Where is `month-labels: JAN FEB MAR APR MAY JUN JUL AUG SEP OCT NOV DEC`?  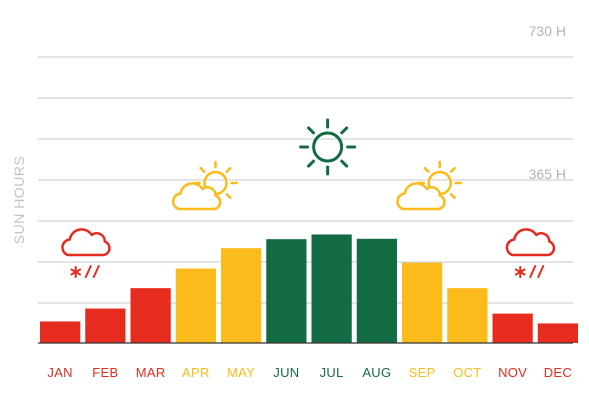 month-labels: JAN FEB MAR APR MAY JUN JUL AUG SEP OCT NOV DEC is located at coordinates (309, 372).